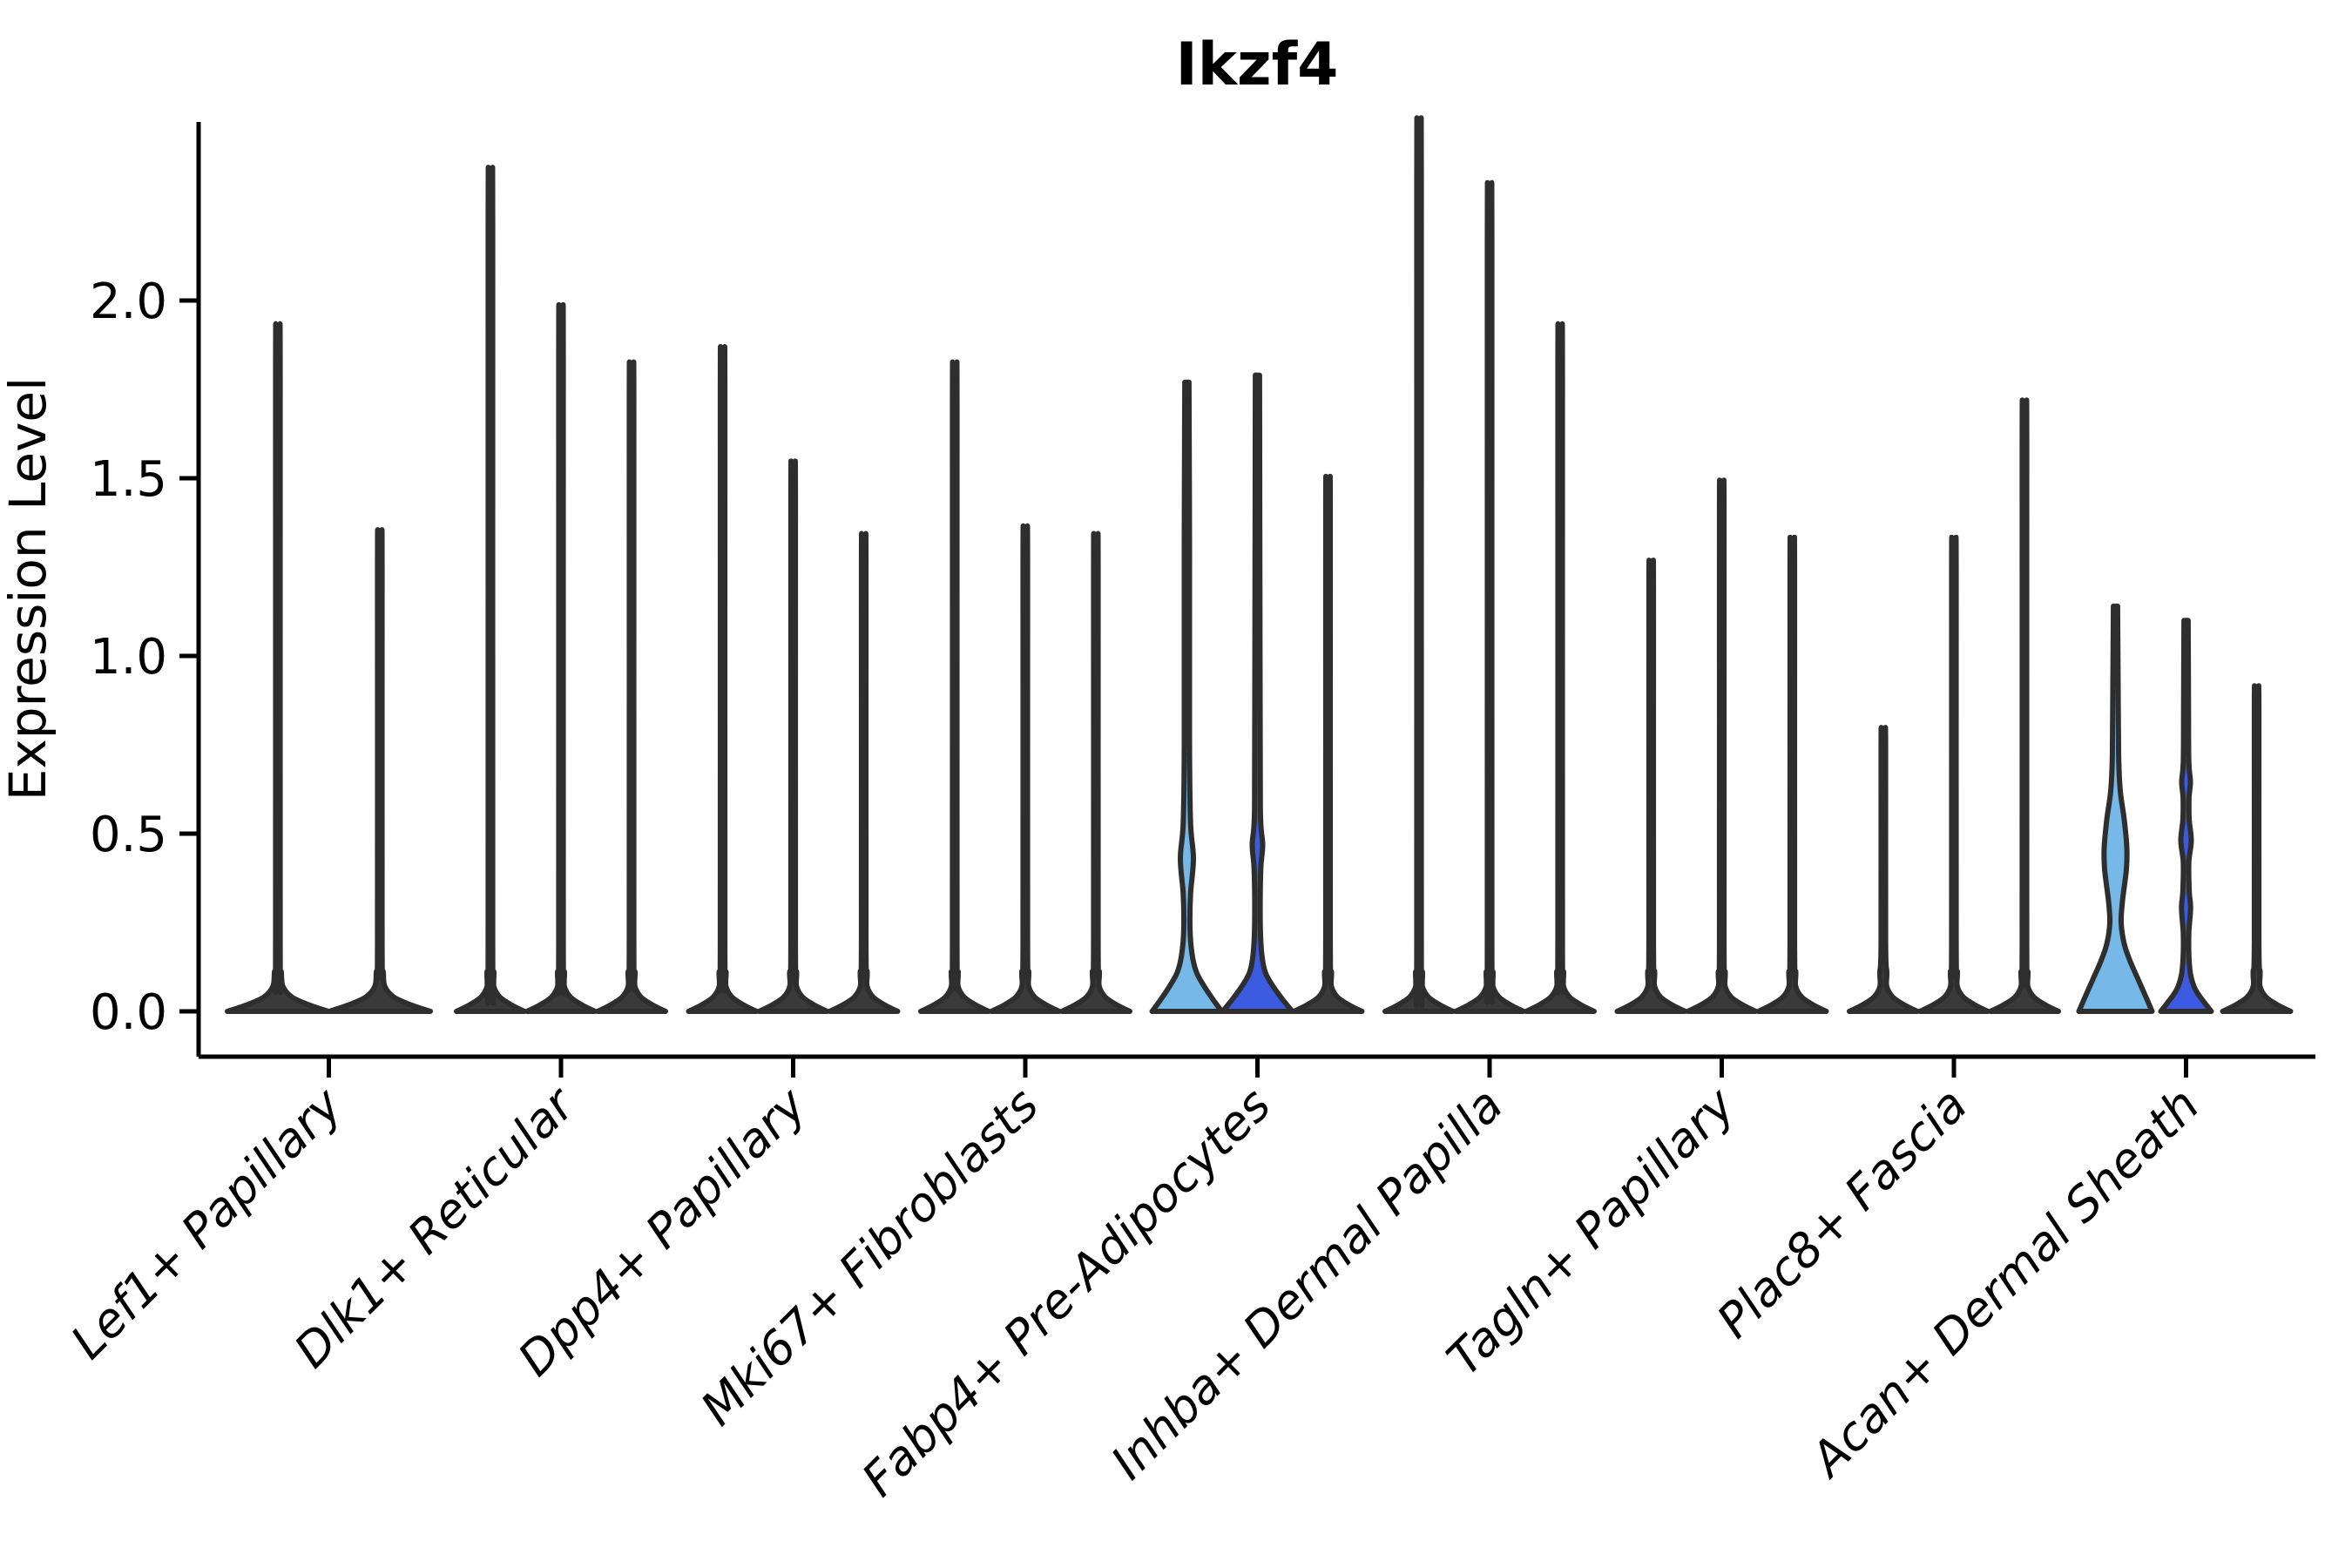 The width and height of the screenshot is (2352, 1568). Describe the element at coordinates (129, 835) in the screenshot. I see `y-tick-label: 0.5` at that location.